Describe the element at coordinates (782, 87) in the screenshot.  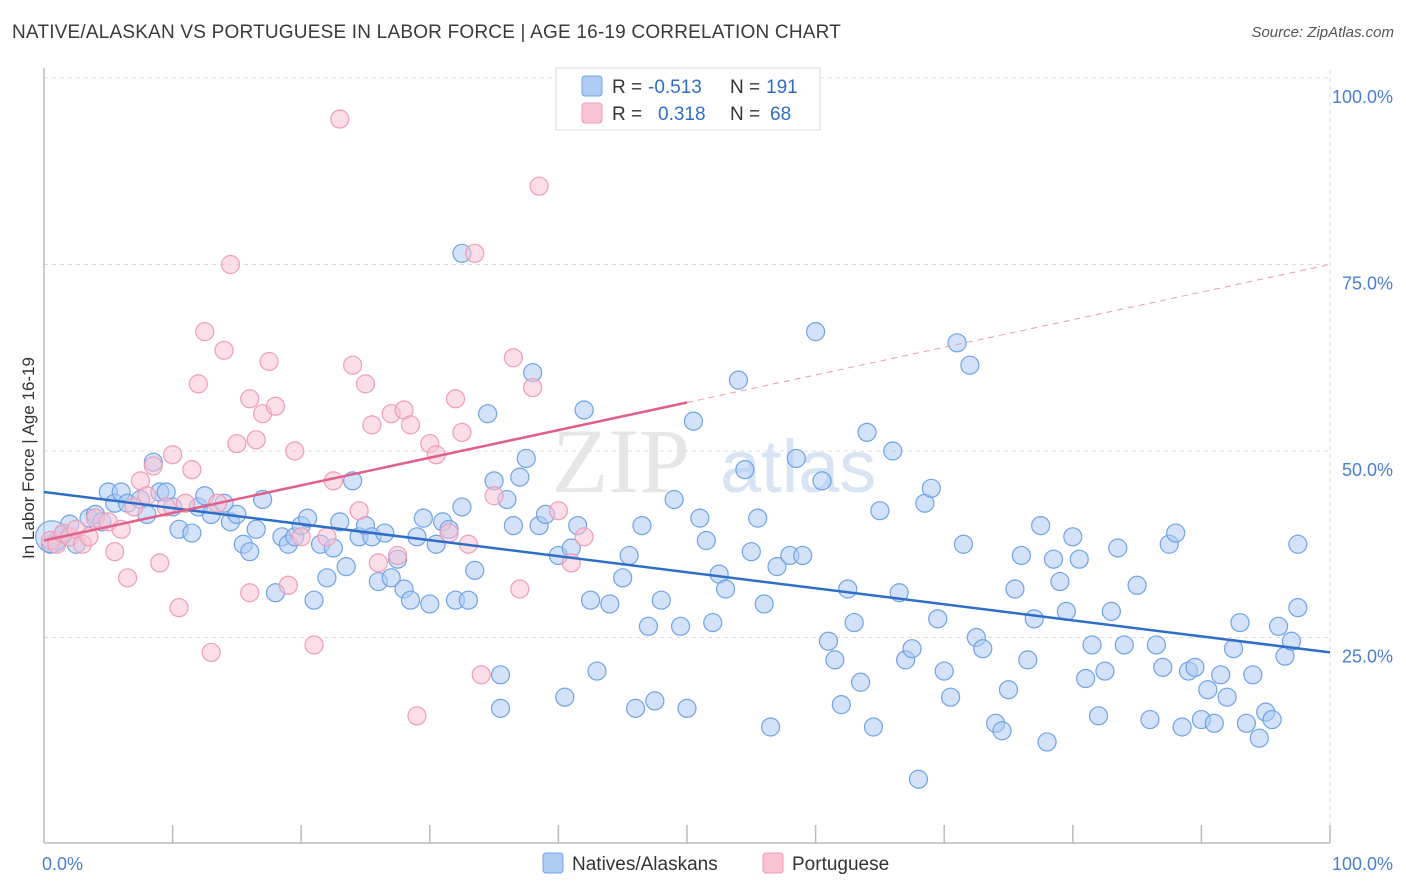
I see `legend-n-value-natives: 191` at that location.